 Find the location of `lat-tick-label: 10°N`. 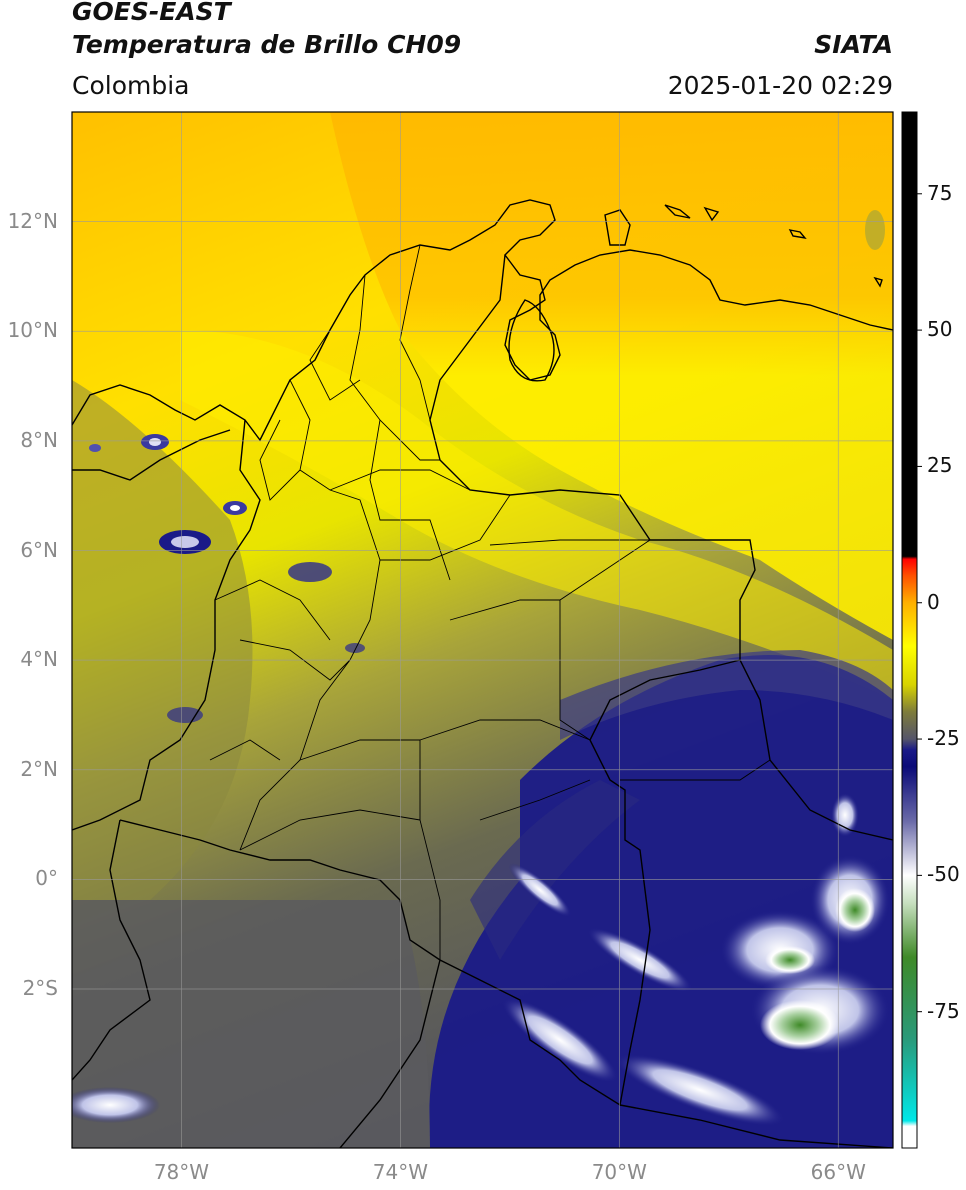

lat-tick-label: 10°N is located at coordinates (32, 330).